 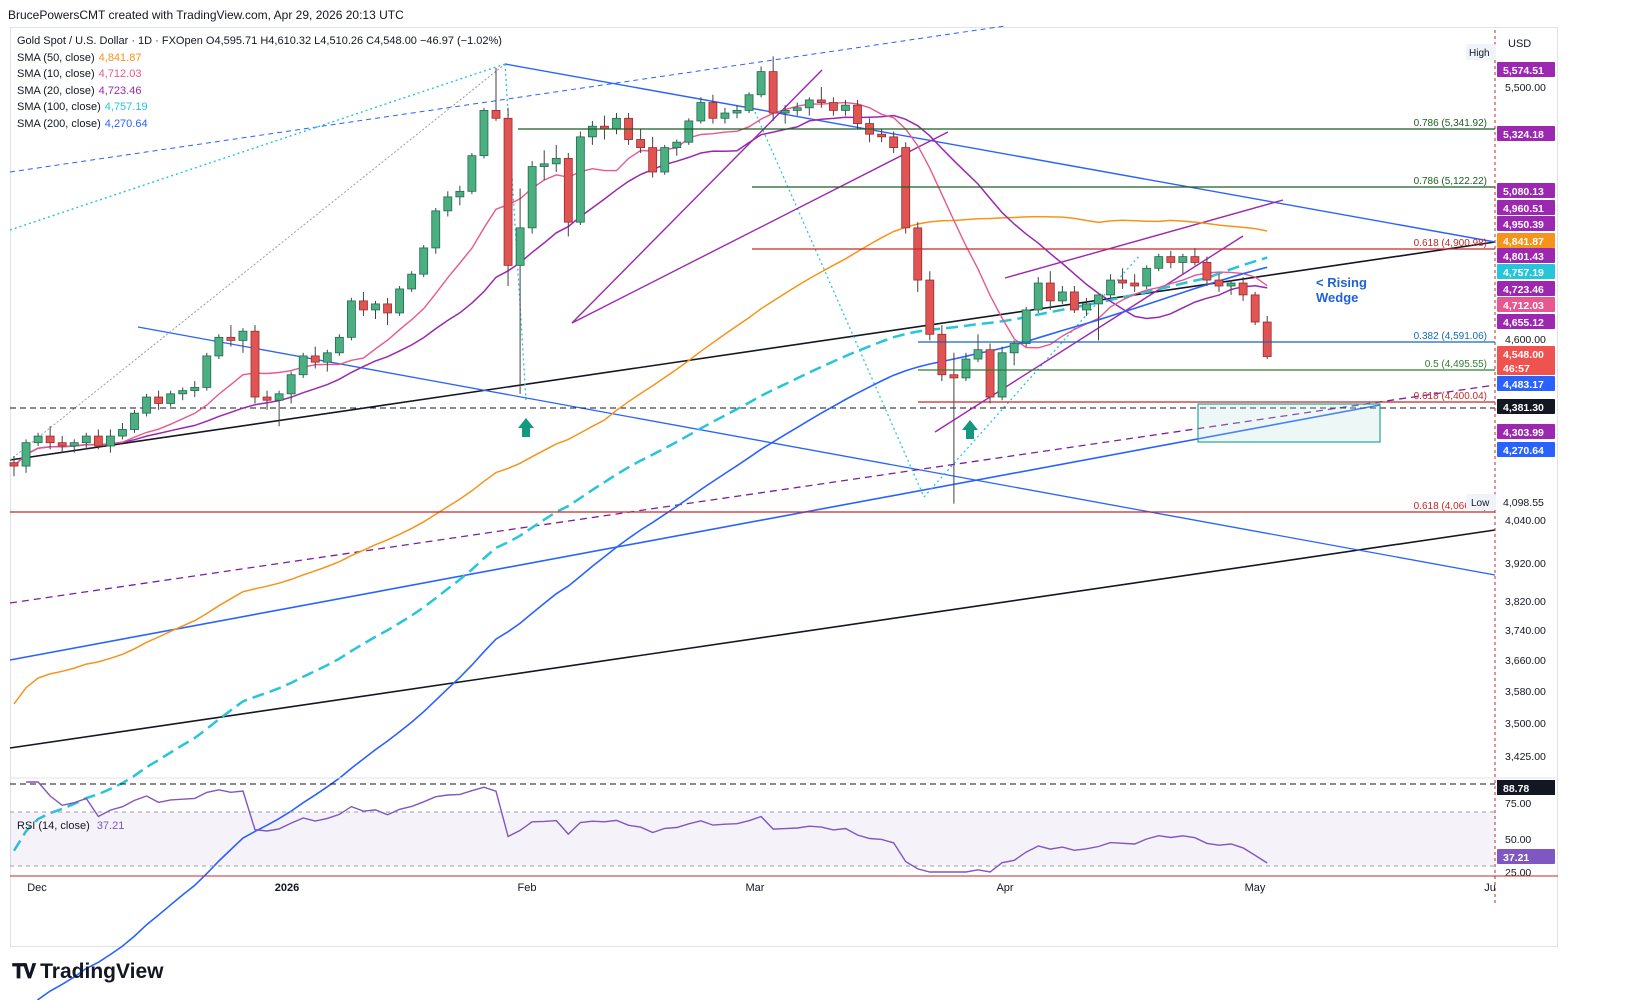 I want to click on annotation-wedge: Wedge, so click(x=1337, y=297).